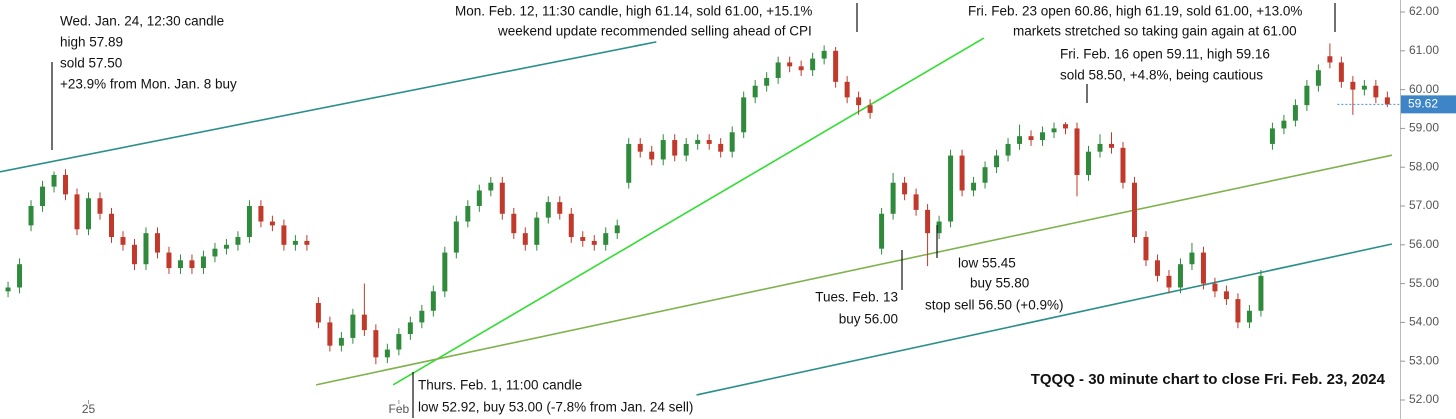 The width and height of the screenshot is (1456, 419). Describe the element at coordinates (91, 63) in the screenshot. I see `annotation-text: sold 57.50` at that location.